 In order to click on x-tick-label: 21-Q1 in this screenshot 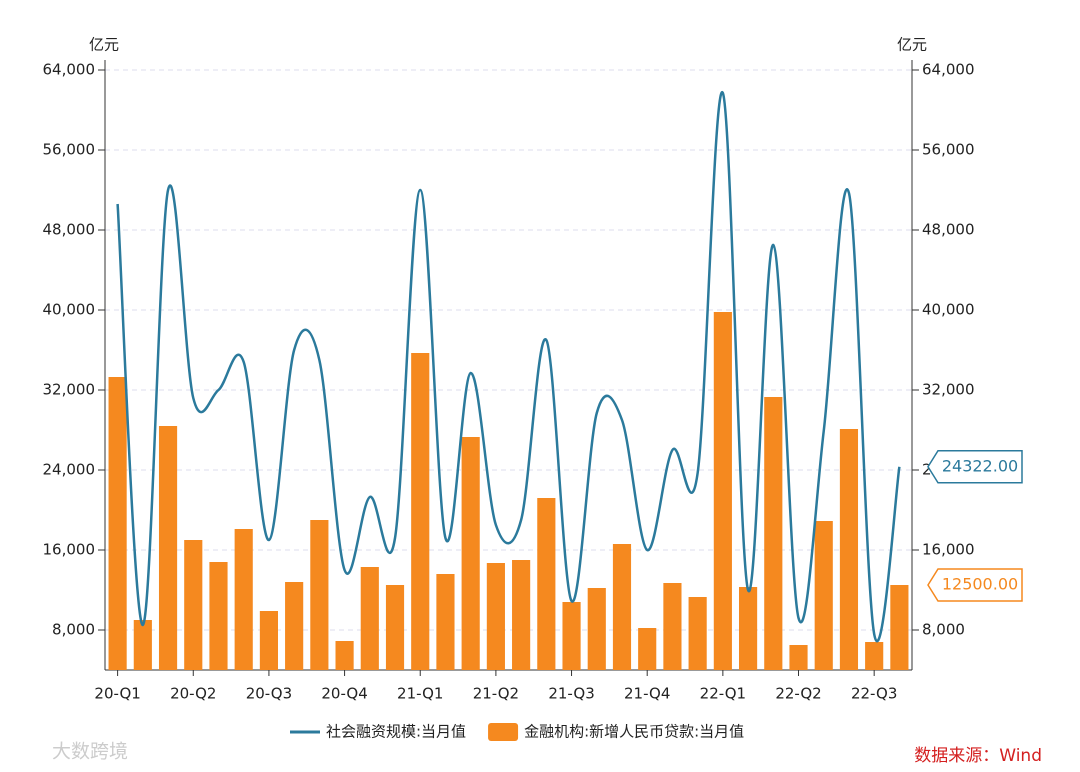, I will do `click(420, 694)`.